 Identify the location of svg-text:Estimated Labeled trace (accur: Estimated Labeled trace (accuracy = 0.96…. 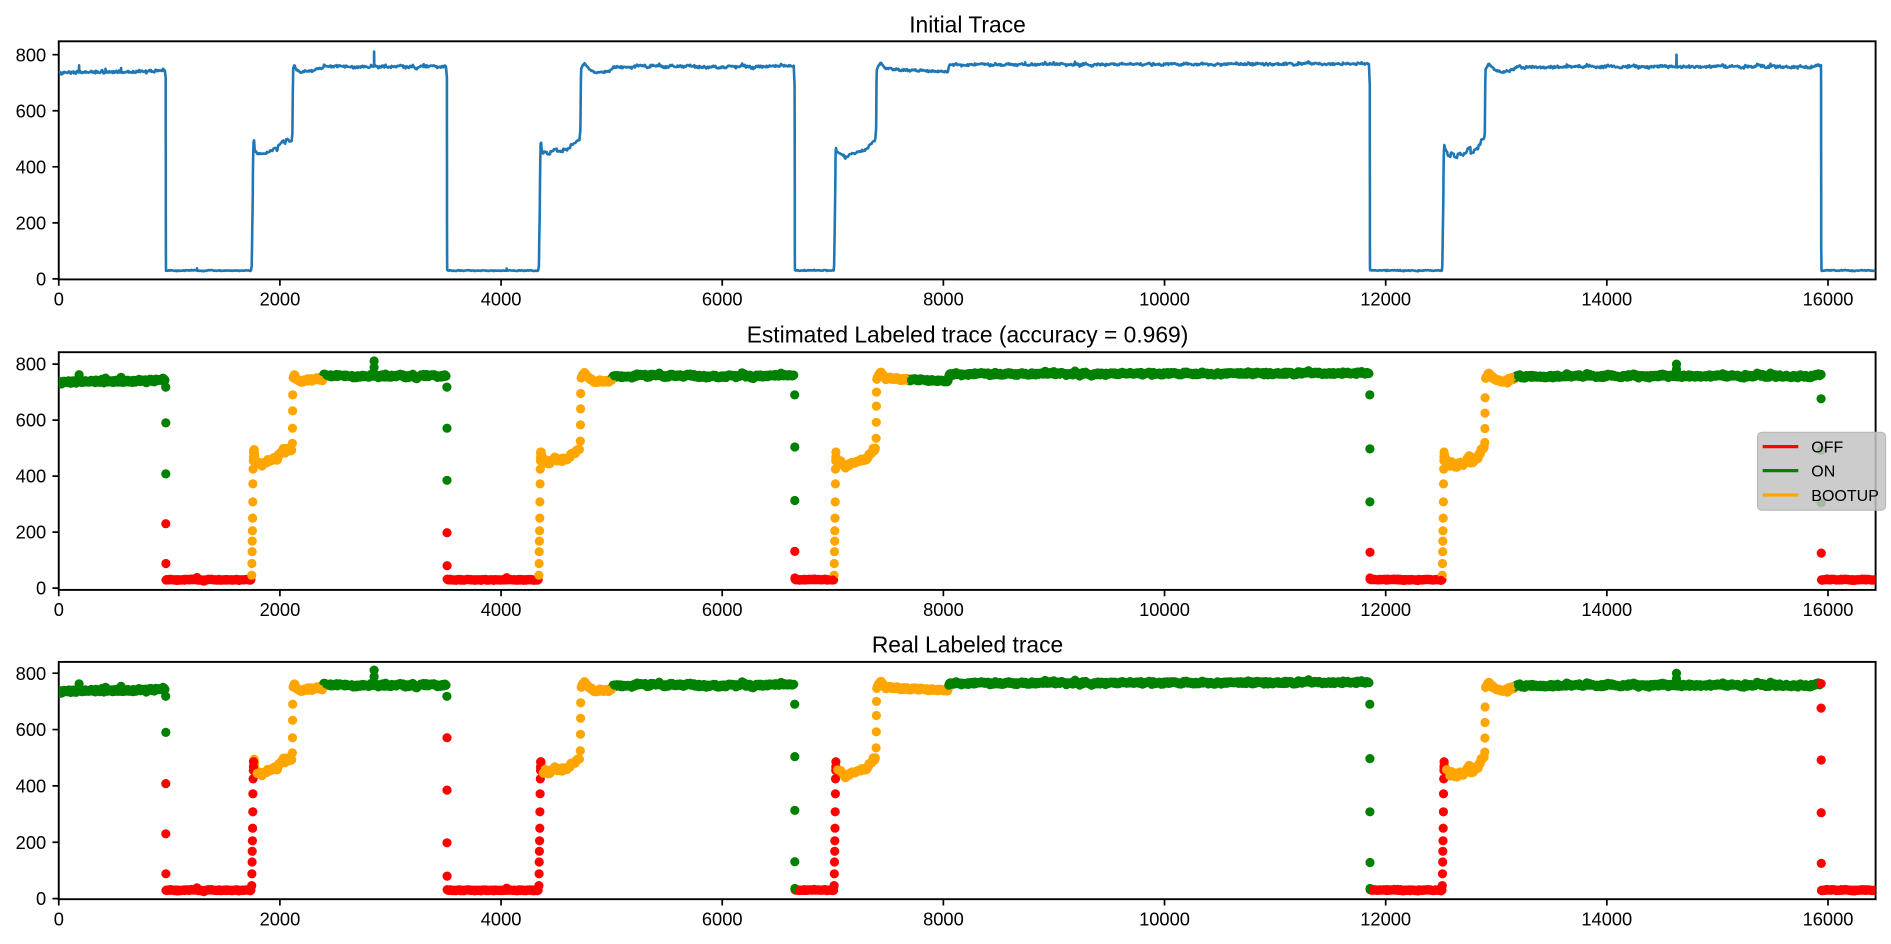
(968, 335).